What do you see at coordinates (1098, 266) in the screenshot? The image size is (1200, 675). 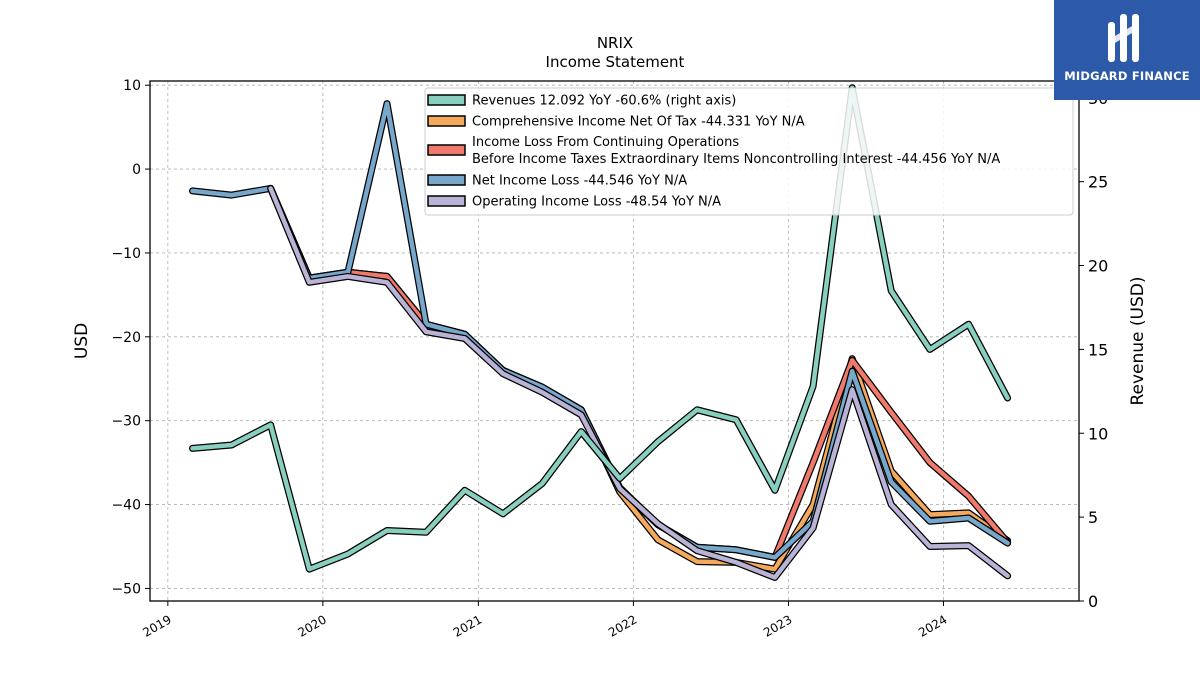 I see `y-right-tick-label: 20` at bounding box center [1098, 266].